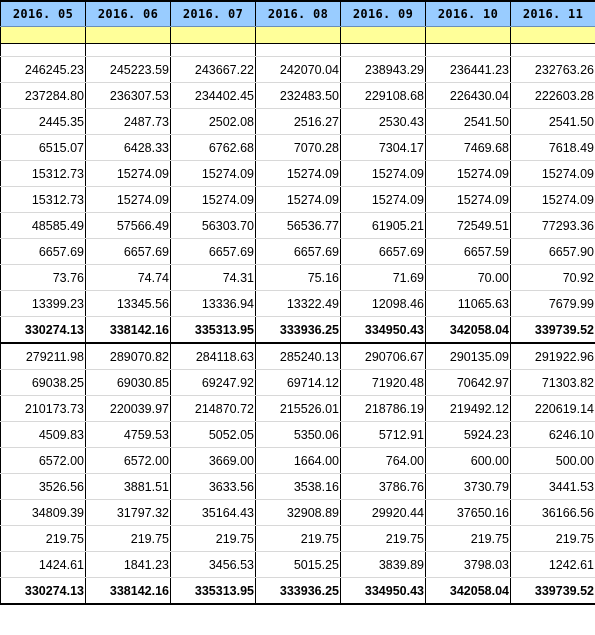 The width and height of the screenshot is (595, 635). Describe the element at coordinates (552, 251) in the screenshot. I see `table-cell: 6657.90` at that location.